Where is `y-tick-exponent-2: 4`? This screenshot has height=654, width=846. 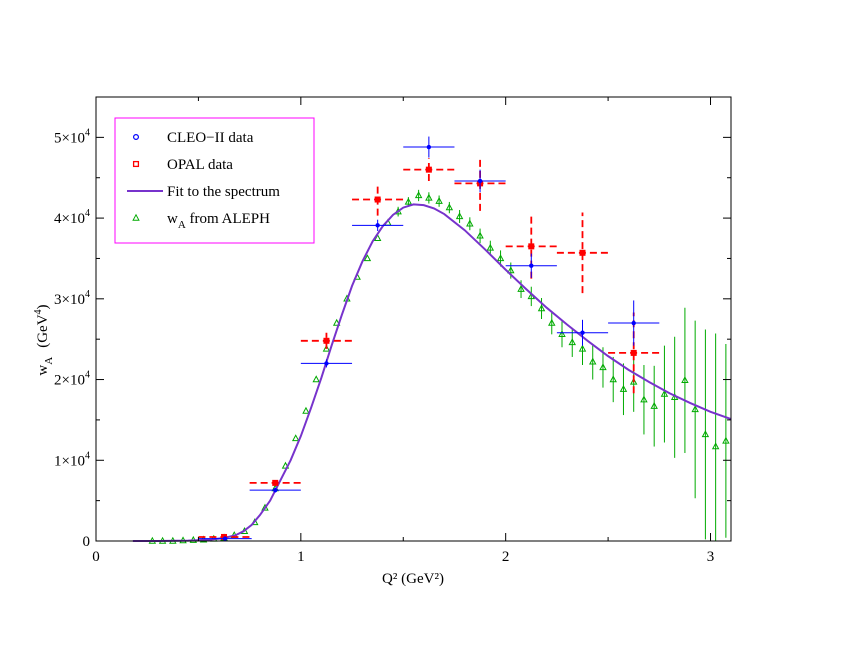 y-tick-exponent-2: 4 is located at coordinates (87, 375).